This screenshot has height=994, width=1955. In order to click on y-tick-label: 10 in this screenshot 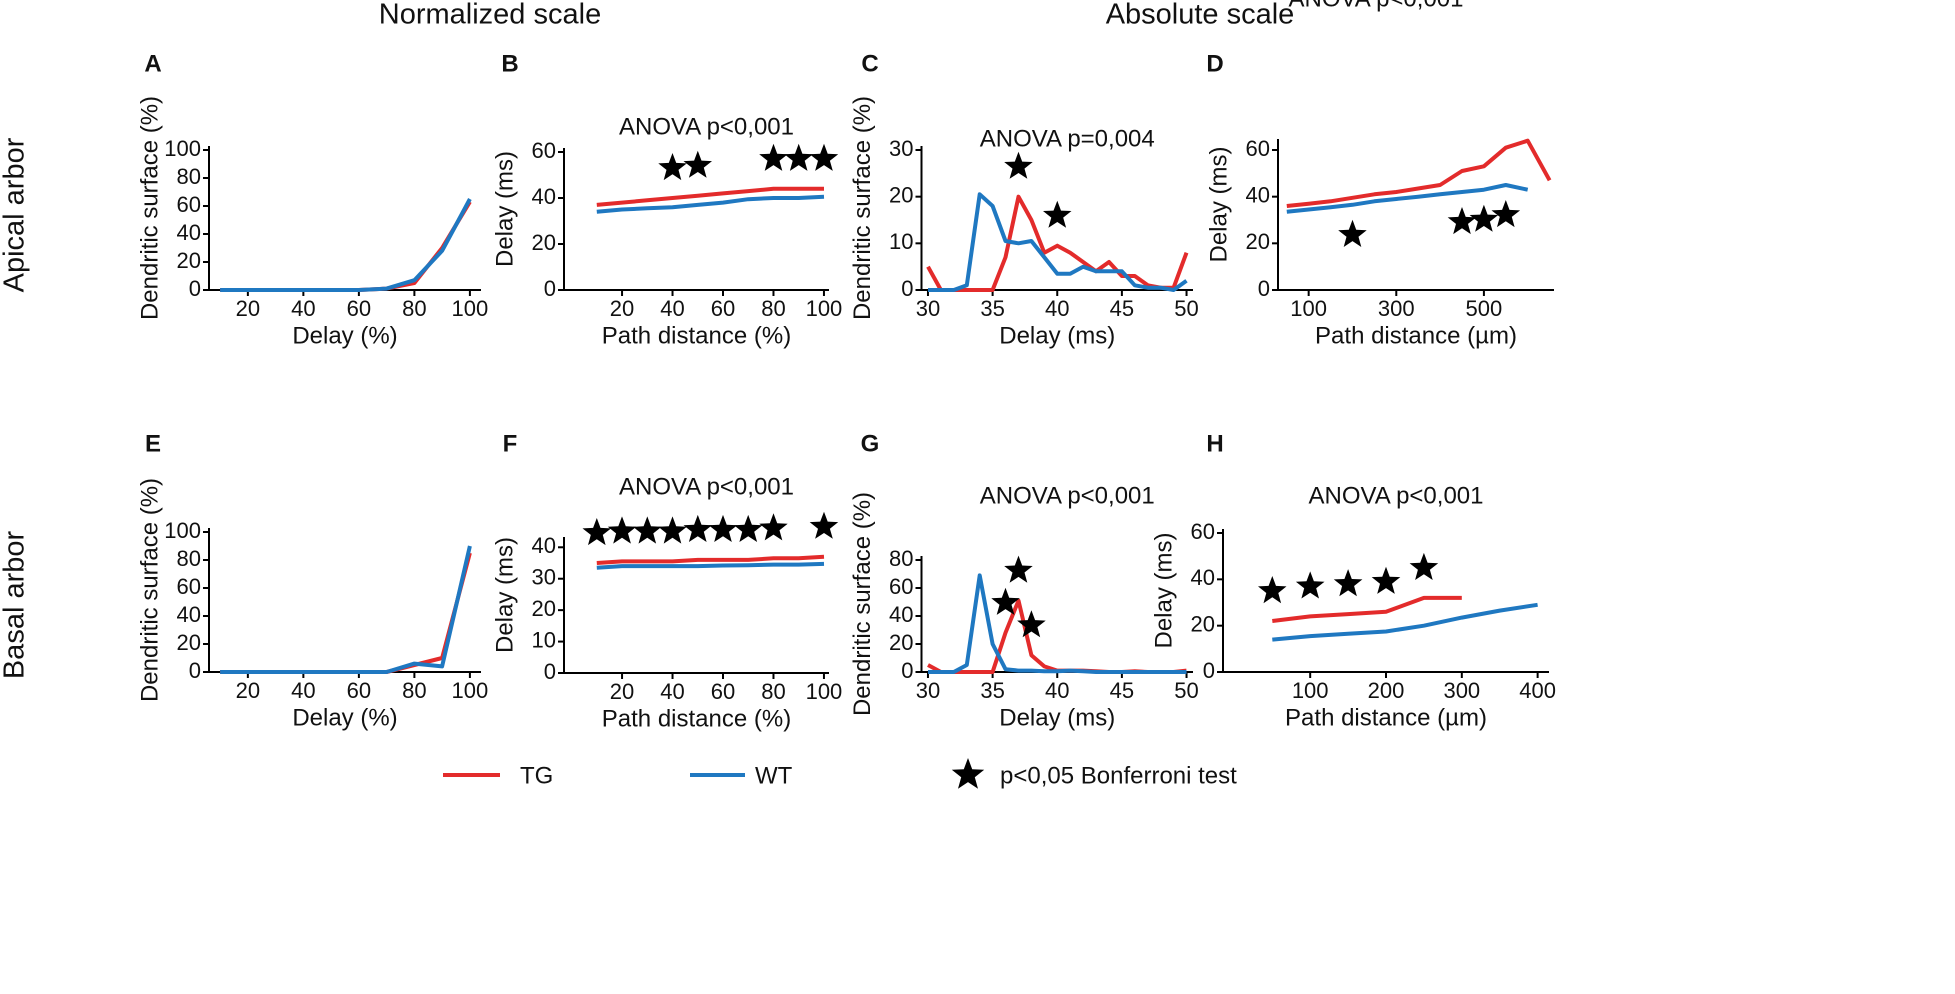, I will do `click(544, 639)`.